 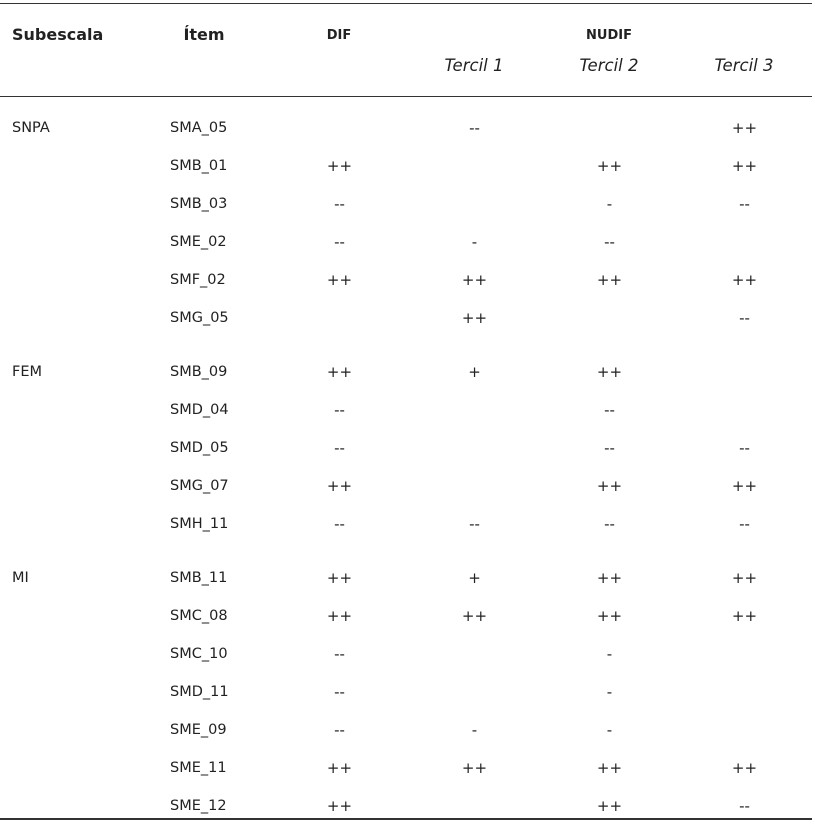 I want to click on table-bottom-rule, so click(x=406, y=819).